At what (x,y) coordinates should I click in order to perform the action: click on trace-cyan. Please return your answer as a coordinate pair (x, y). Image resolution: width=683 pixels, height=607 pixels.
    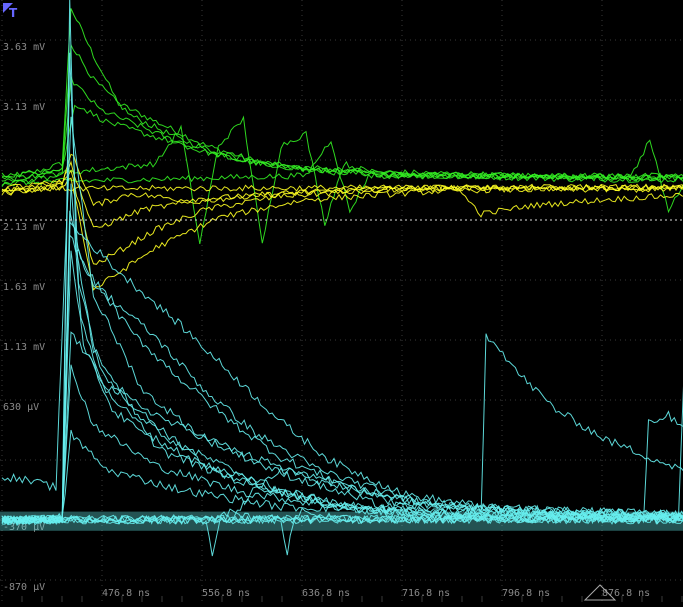
    Looking at the image, I should click on (342, 532).